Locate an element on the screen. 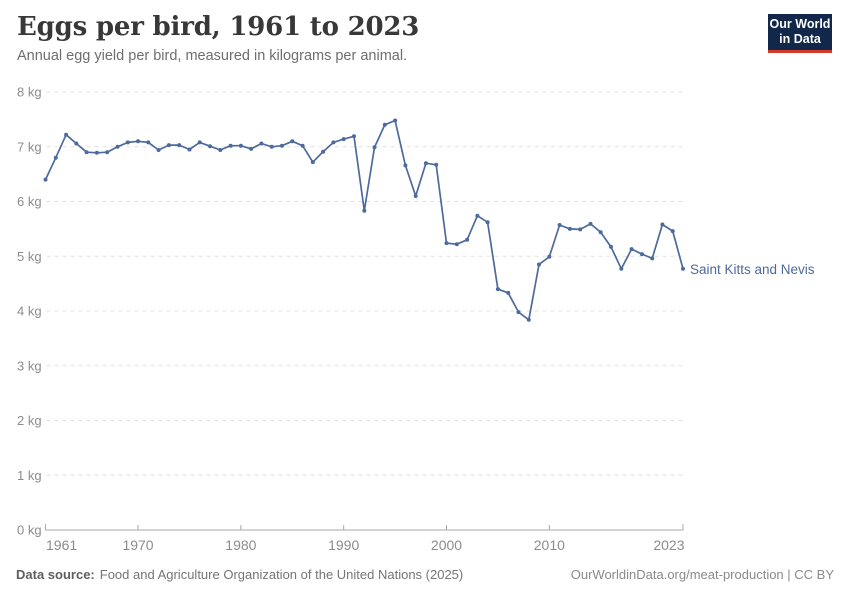 Image resolution: width=850 pixels, height=600 pixels. y-axis-label: 5 kg is located at coordinates (29, 256).